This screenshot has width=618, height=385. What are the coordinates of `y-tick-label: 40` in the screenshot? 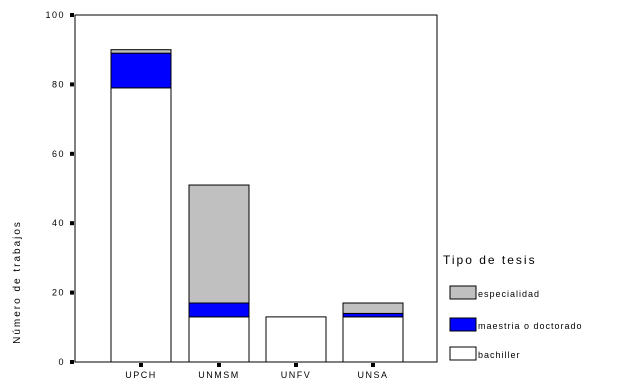 It's located at (58, 223).